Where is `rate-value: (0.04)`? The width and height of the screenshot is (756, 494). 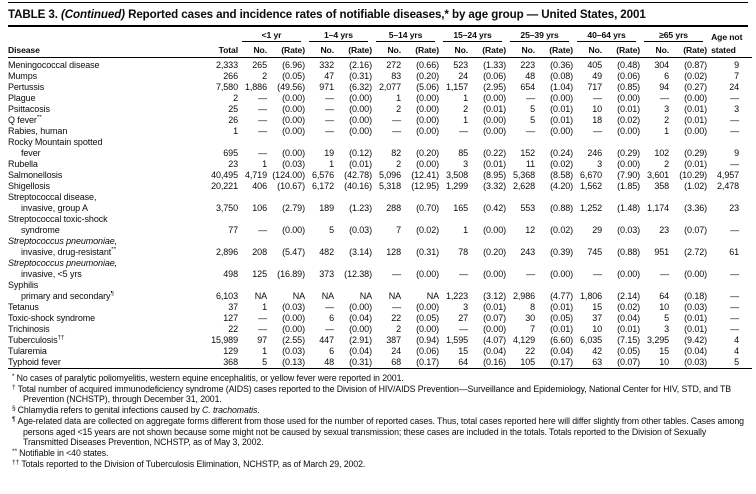
rate-value: (0.04) is located at coordinates (360, 318).